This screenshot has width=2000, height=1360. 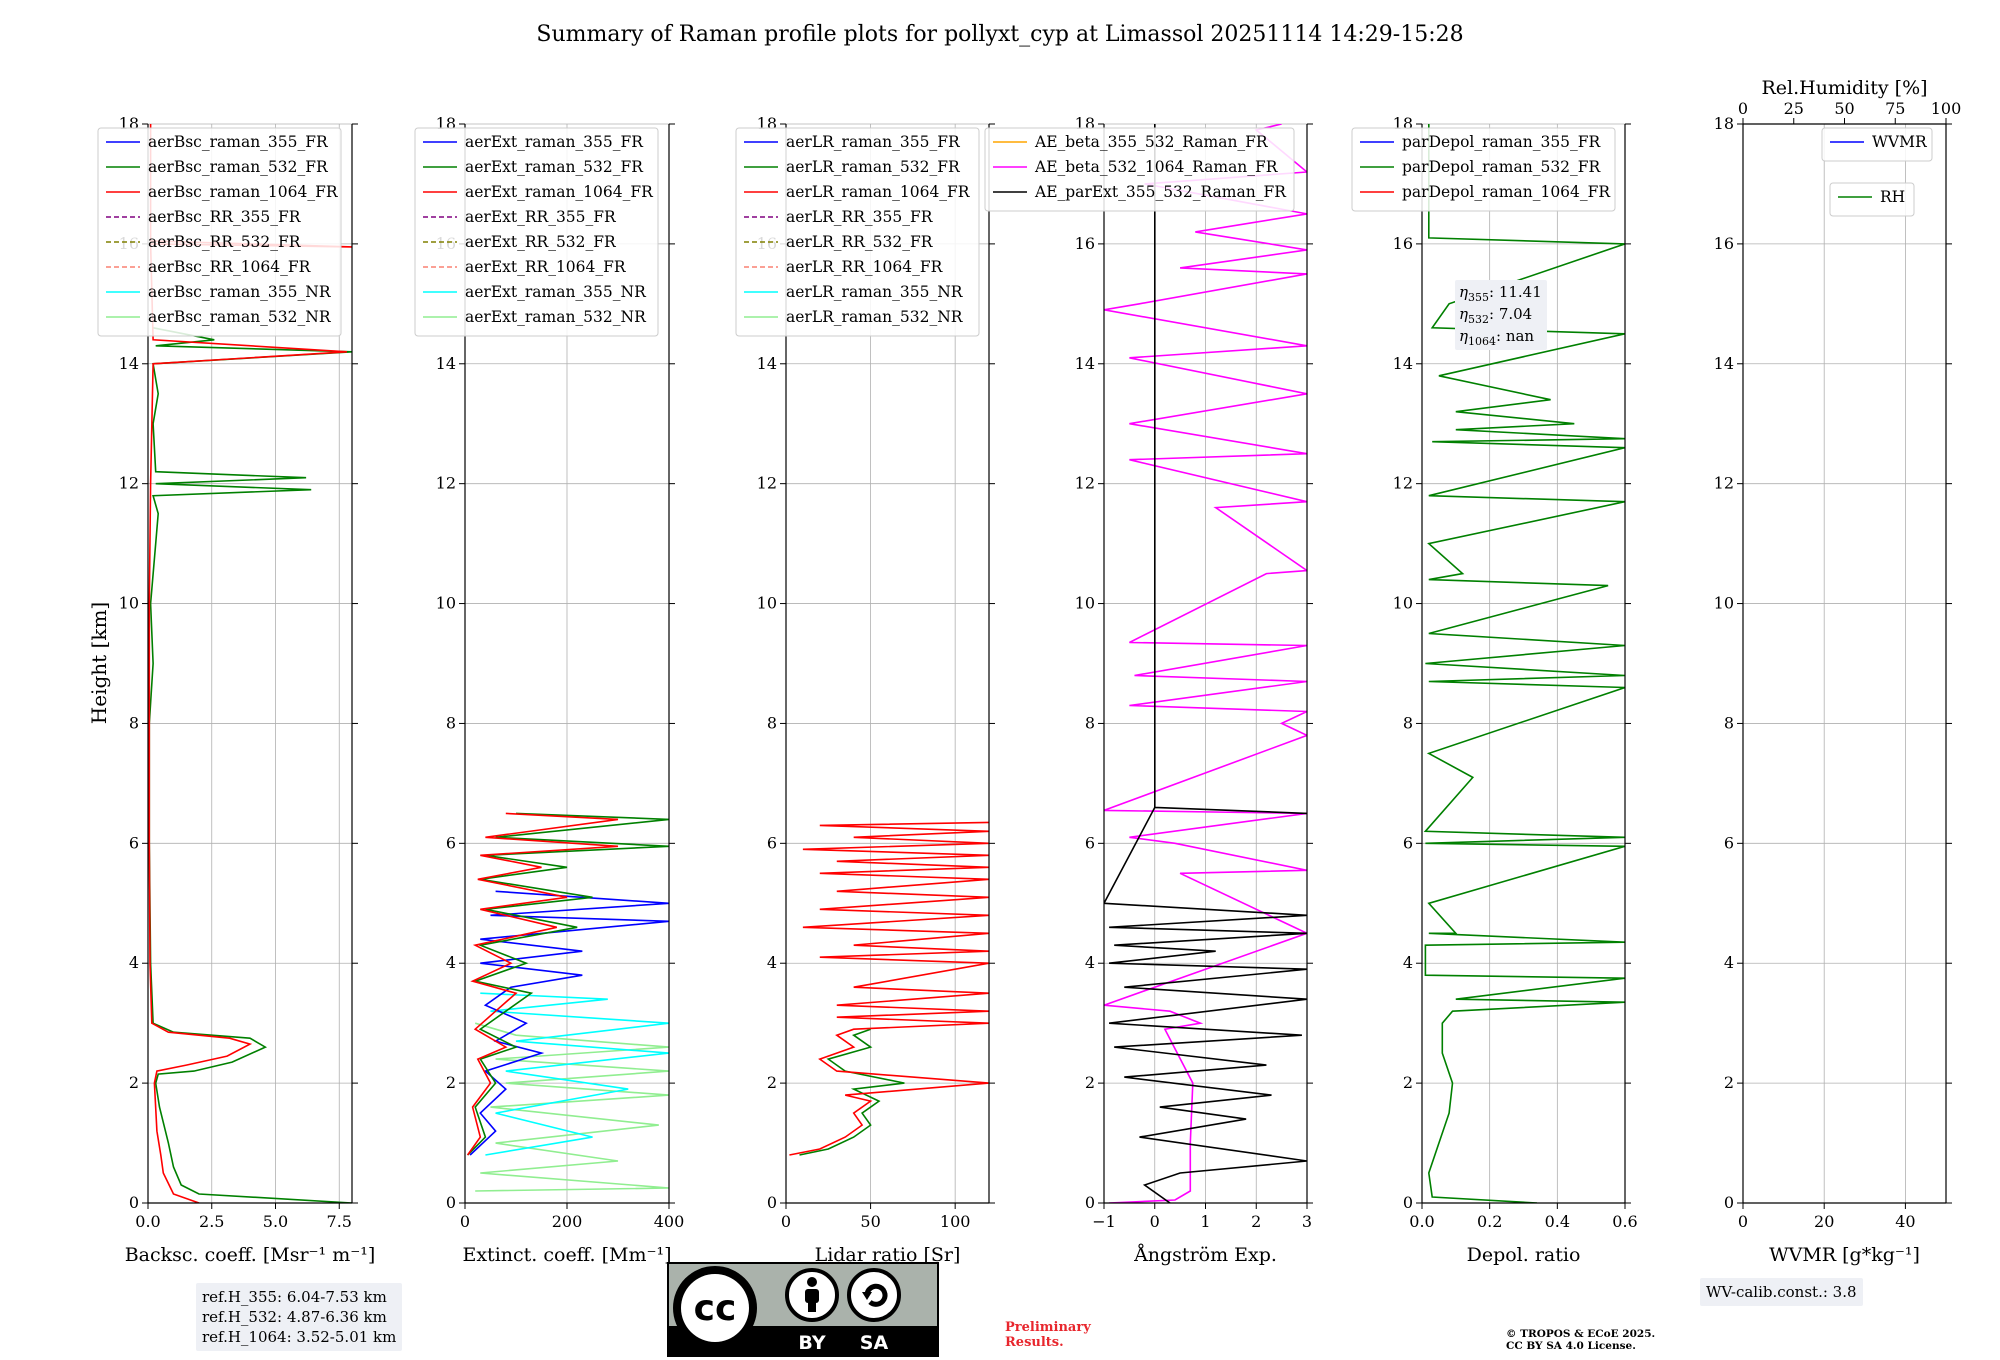 I want to click on x-tick-label: 0.6, so click(x=1624, y=1221).